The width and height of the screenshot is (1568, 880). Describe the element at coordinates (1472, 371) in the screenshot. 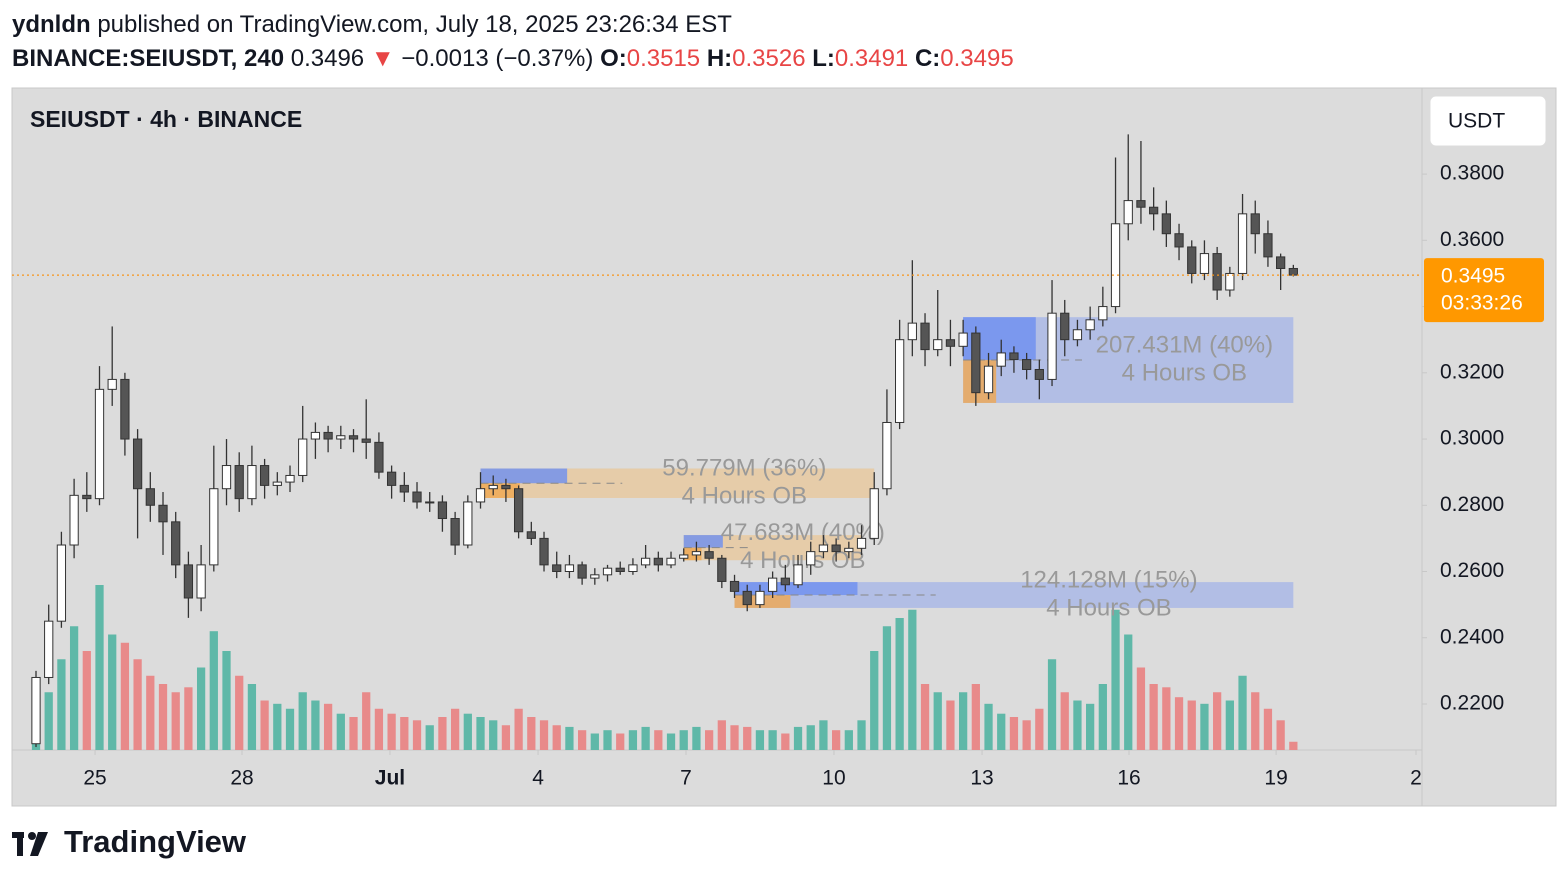

I see `y-tick-label: 0.3200` at that location.